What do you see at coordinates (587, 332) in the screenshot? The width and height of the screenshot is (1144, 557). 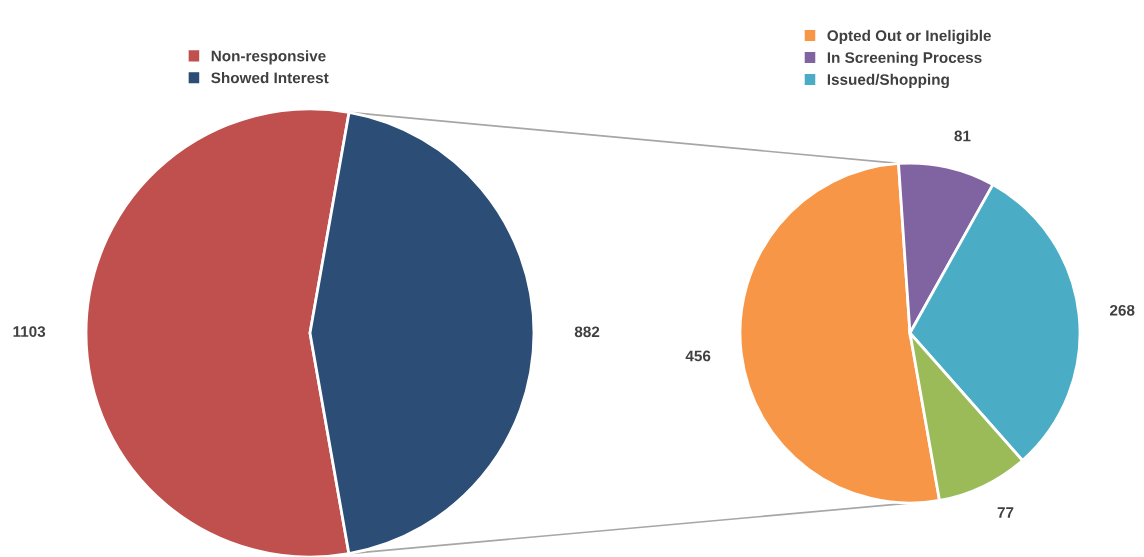 I see `data-label: 882` at bounding box center [587, 332].